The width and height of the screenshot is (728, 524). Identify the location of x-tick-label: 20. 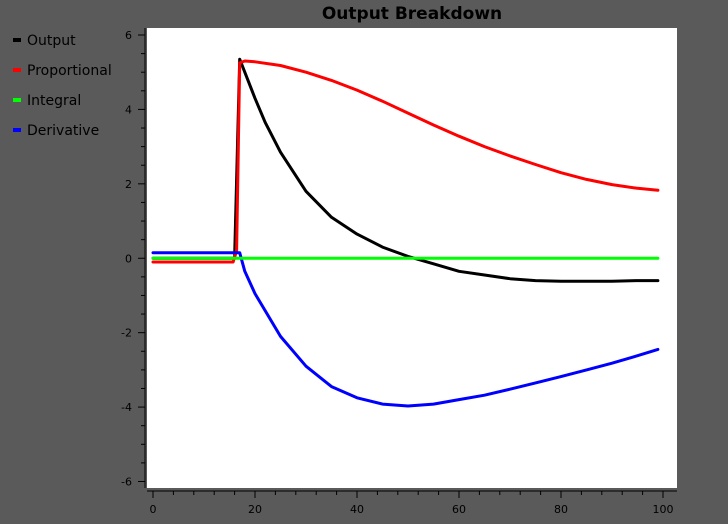
(255, 509).